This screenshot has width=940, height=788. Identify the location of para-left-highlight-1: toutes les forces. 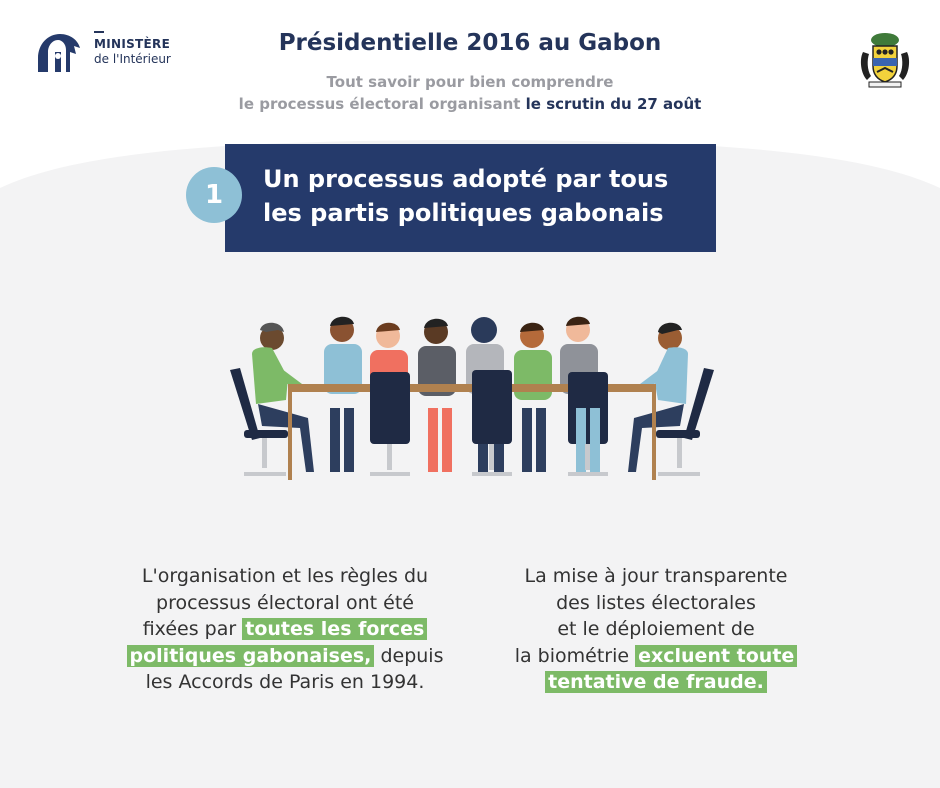
(335, 629).